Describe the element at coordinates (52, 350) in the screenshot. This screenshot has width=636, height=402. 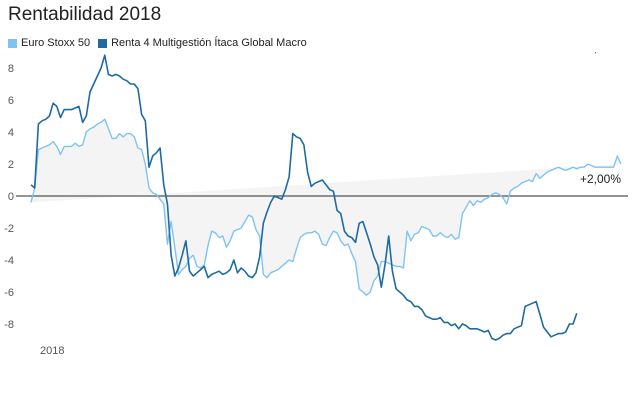
I see `x-tick-label-0: 2018` at that location.